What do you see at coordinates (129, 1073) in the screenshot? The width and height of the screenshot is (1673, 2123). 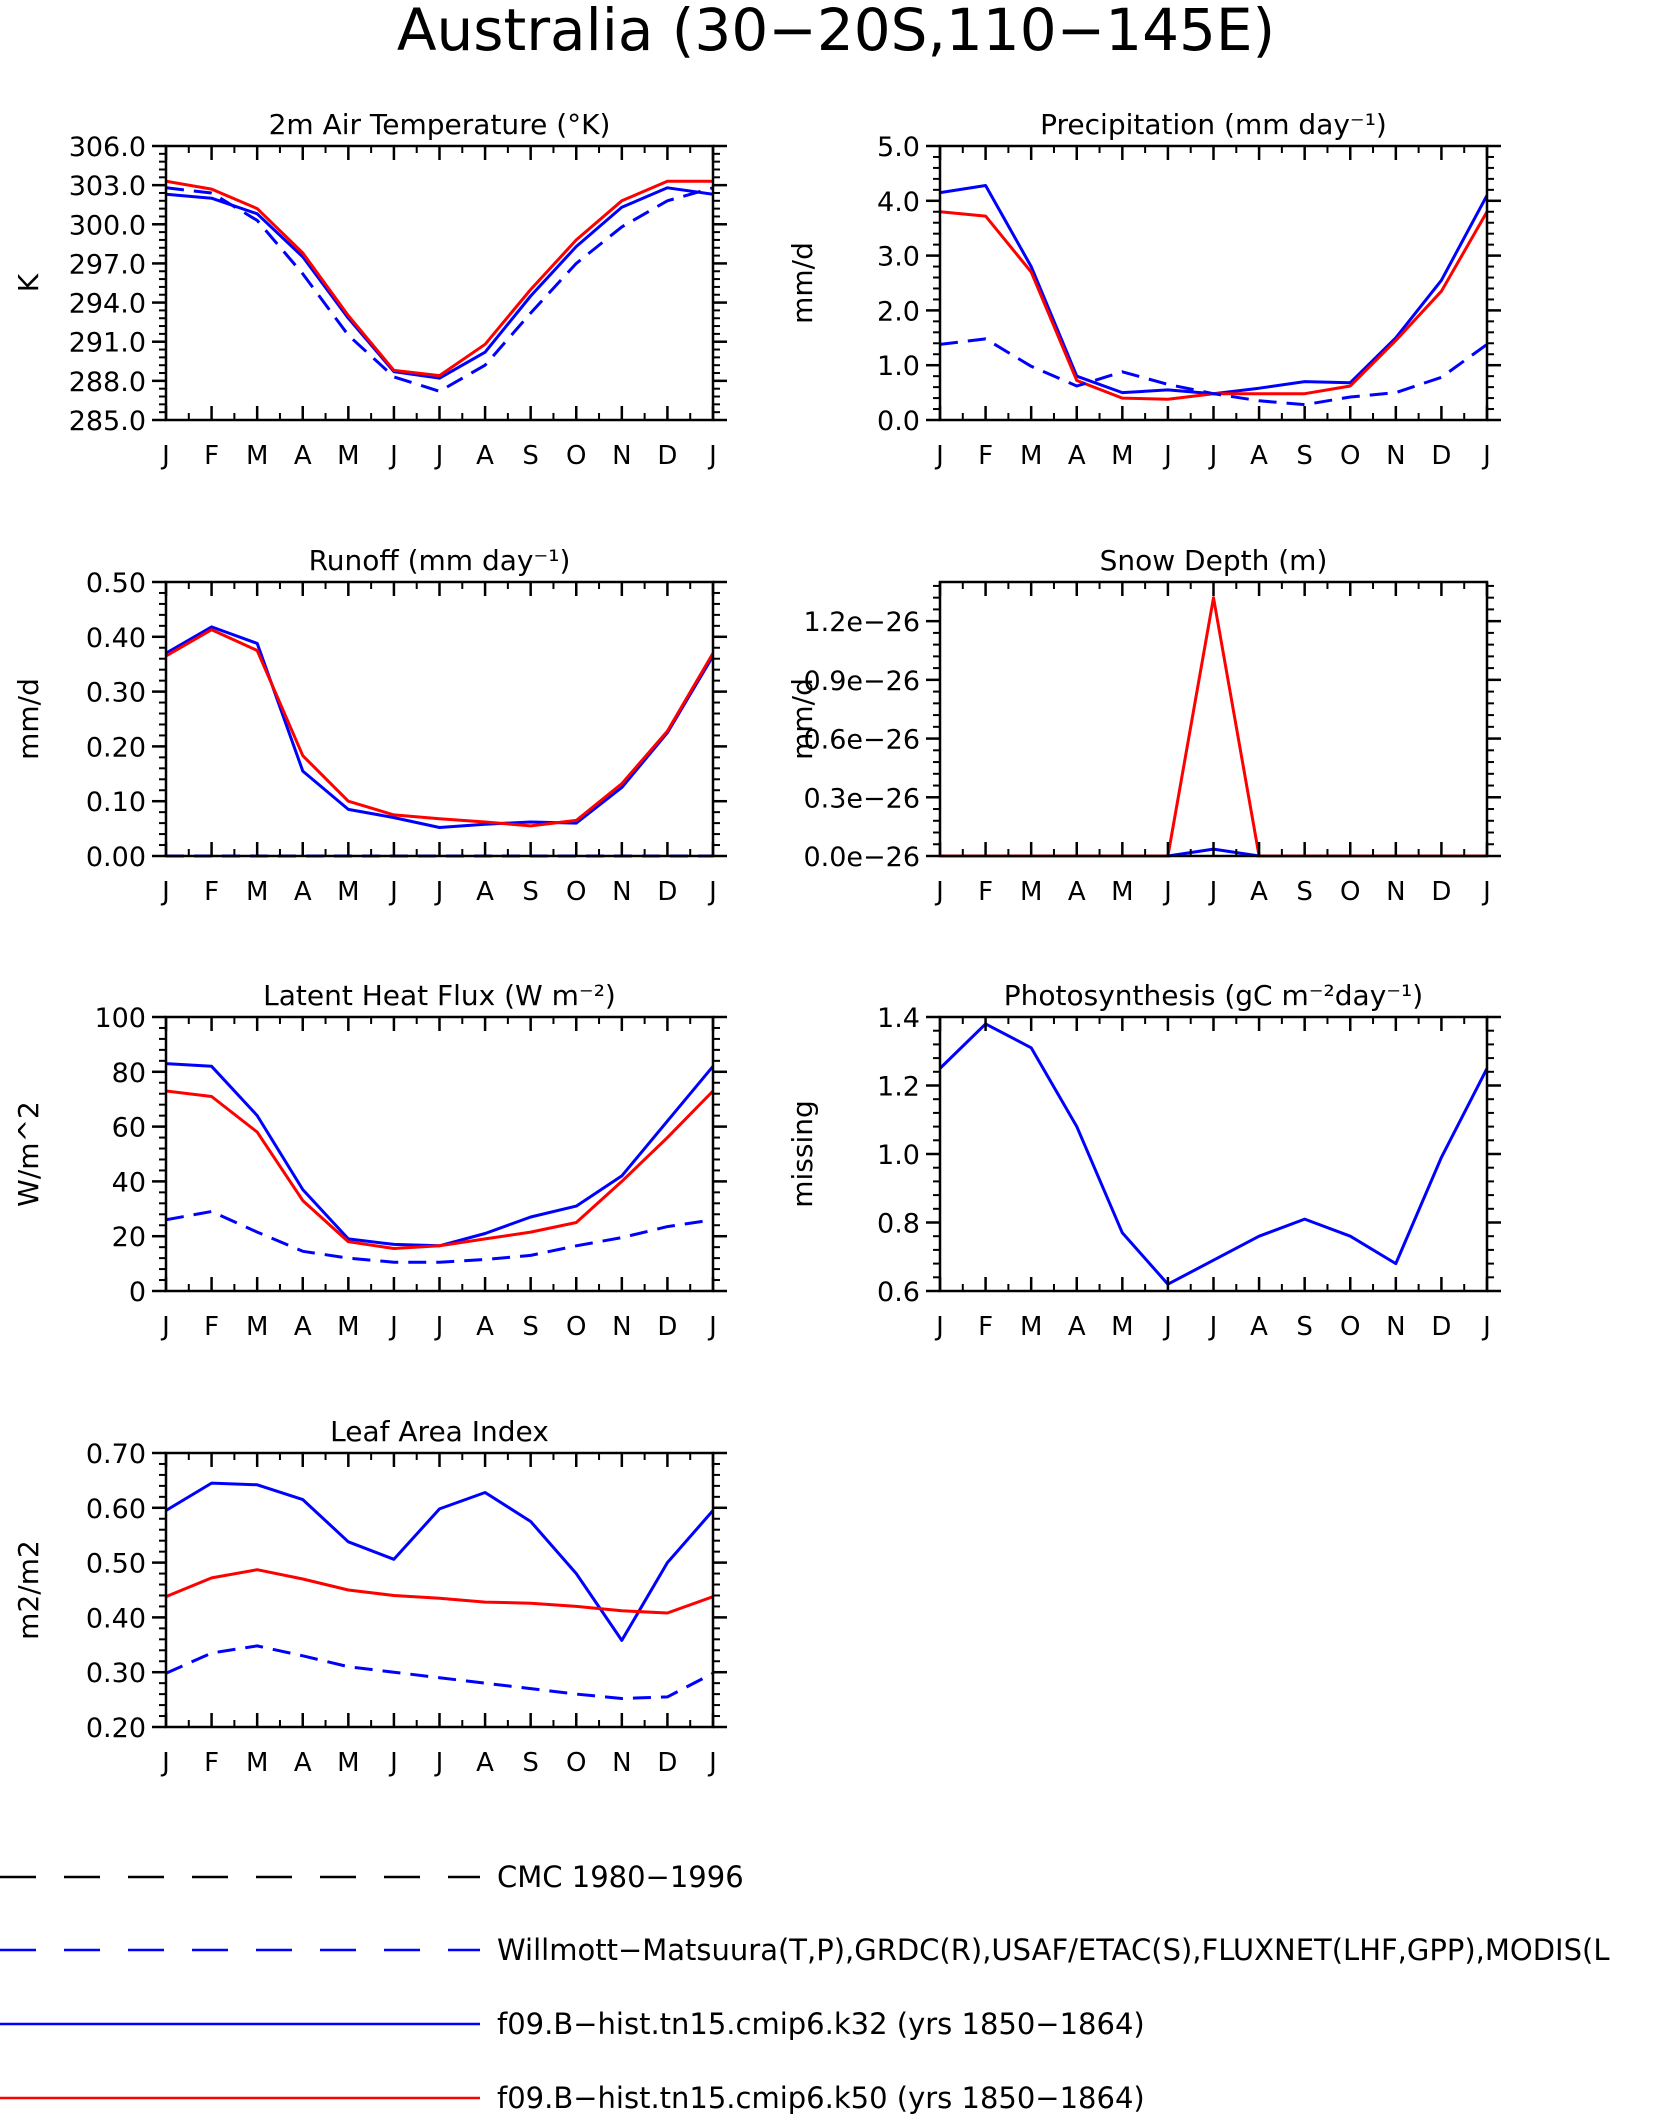 I see `y-tick-label: 80` at bounding box center [129, 1073].